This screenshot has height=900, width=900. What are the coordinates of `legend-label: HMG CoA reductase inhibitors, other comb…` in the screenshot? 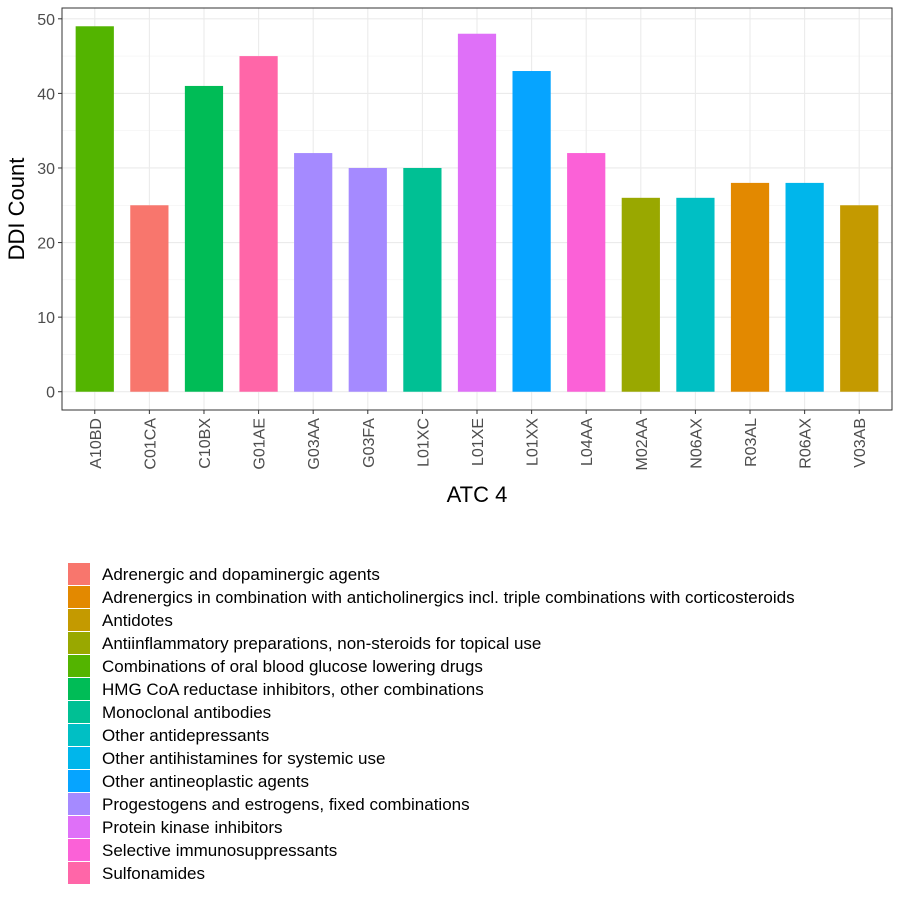 It's located at (293, 689).